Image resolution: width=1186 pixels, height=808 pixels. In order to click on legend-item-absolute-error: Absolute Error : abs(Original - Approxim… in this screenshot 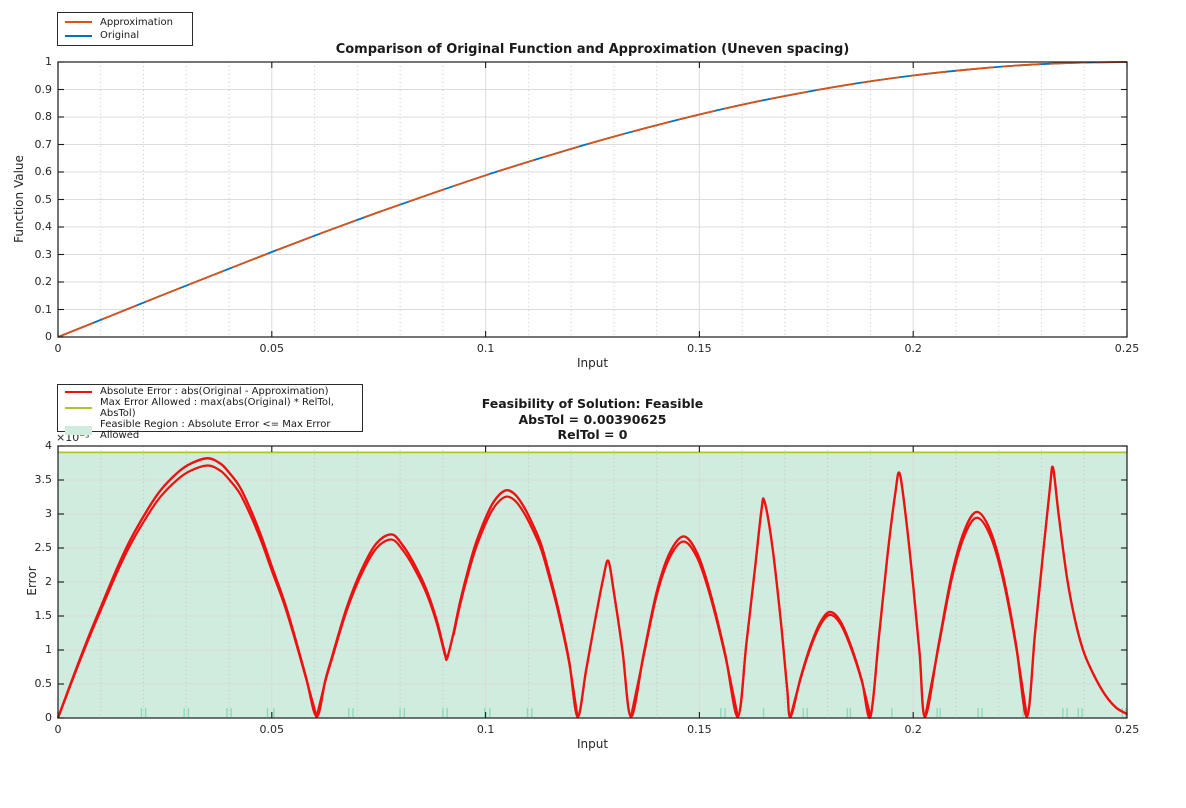, I will do `click(210, 391)`.